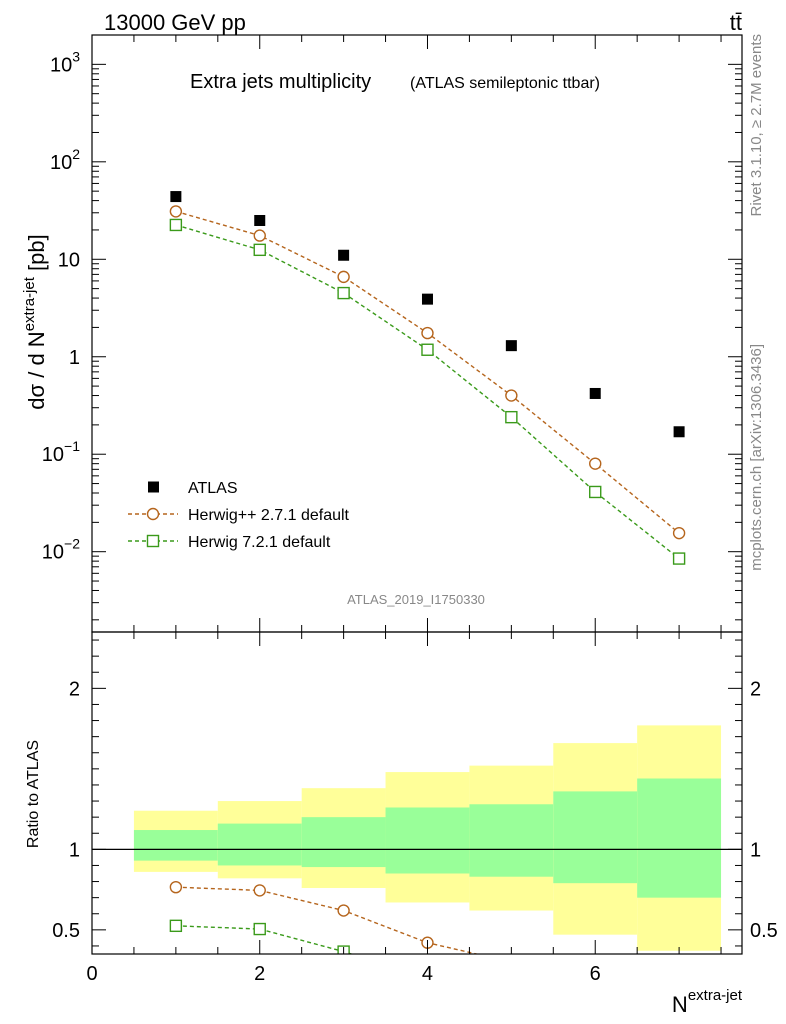 The height and width of the screenshot is (1024, 786). What do you see at coordinates (259, 974) in the screenshot?
I see `x-tick-label: 2` at bounding box center [259, 974].